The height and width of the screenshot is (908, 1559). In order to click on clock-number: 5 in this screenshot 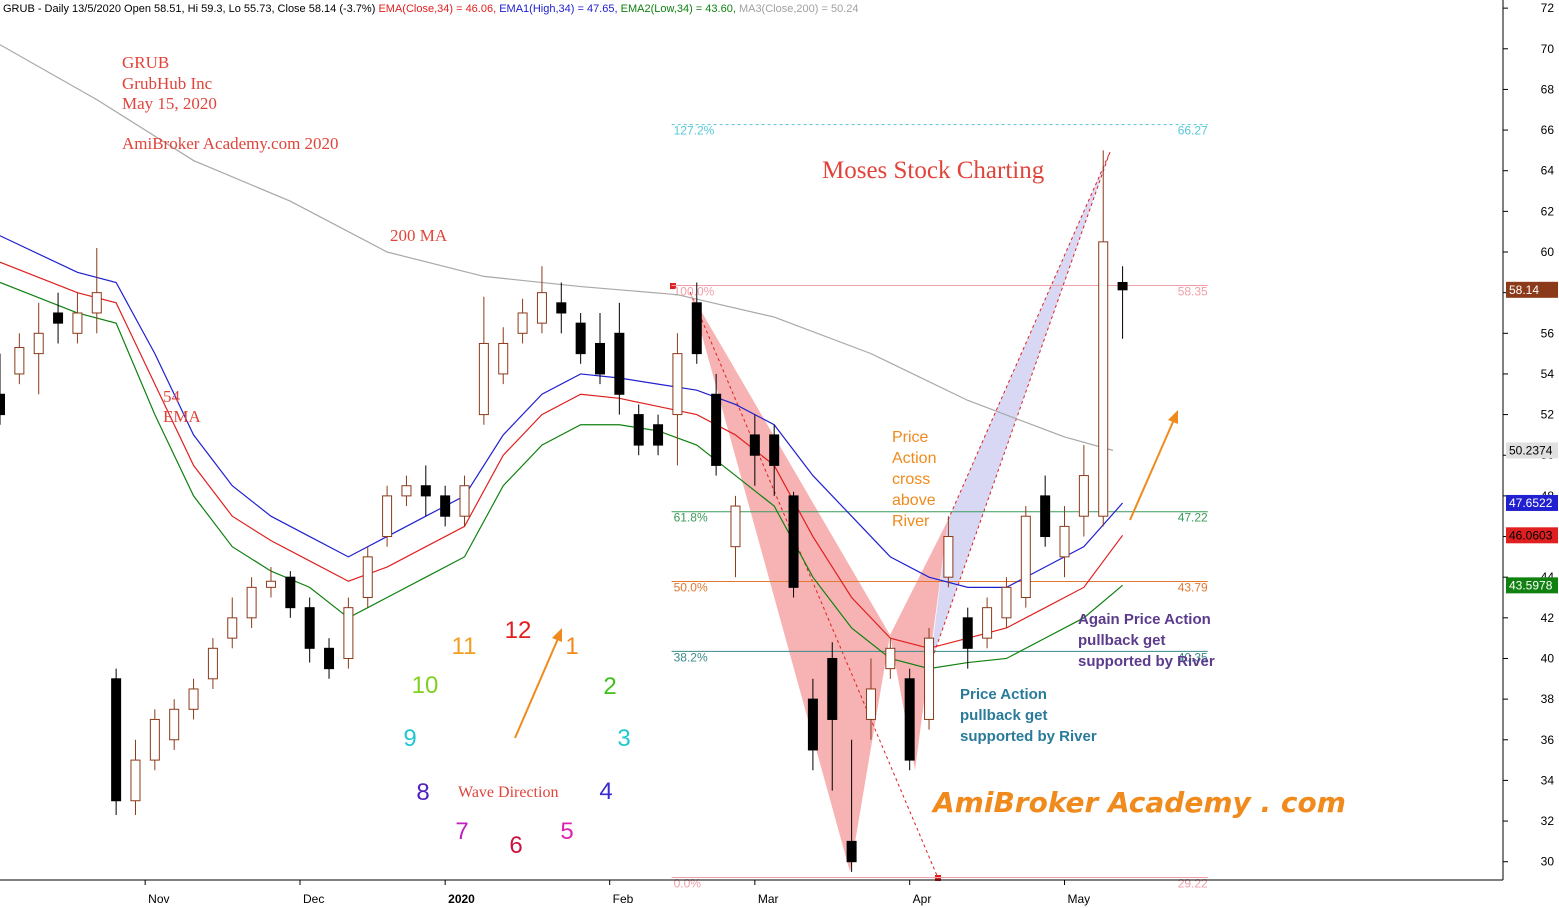, I will do `click(566, 831)`.